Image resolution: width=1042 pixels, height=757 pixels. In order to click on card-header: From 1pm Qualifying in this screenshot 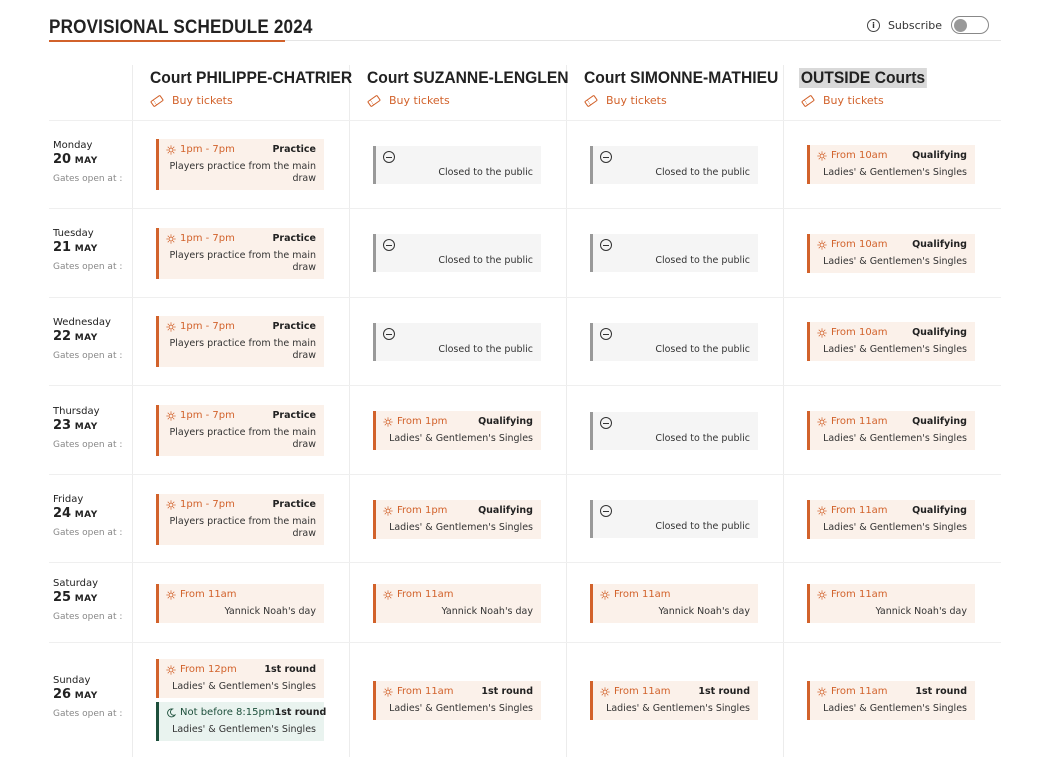, I will do `click(458, 421)`.